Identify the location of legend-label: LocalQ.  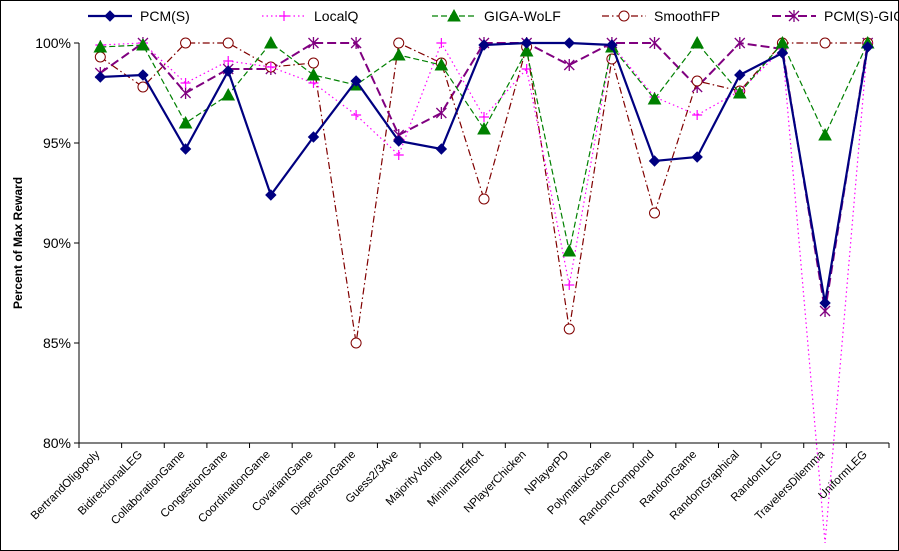
(336, 16).